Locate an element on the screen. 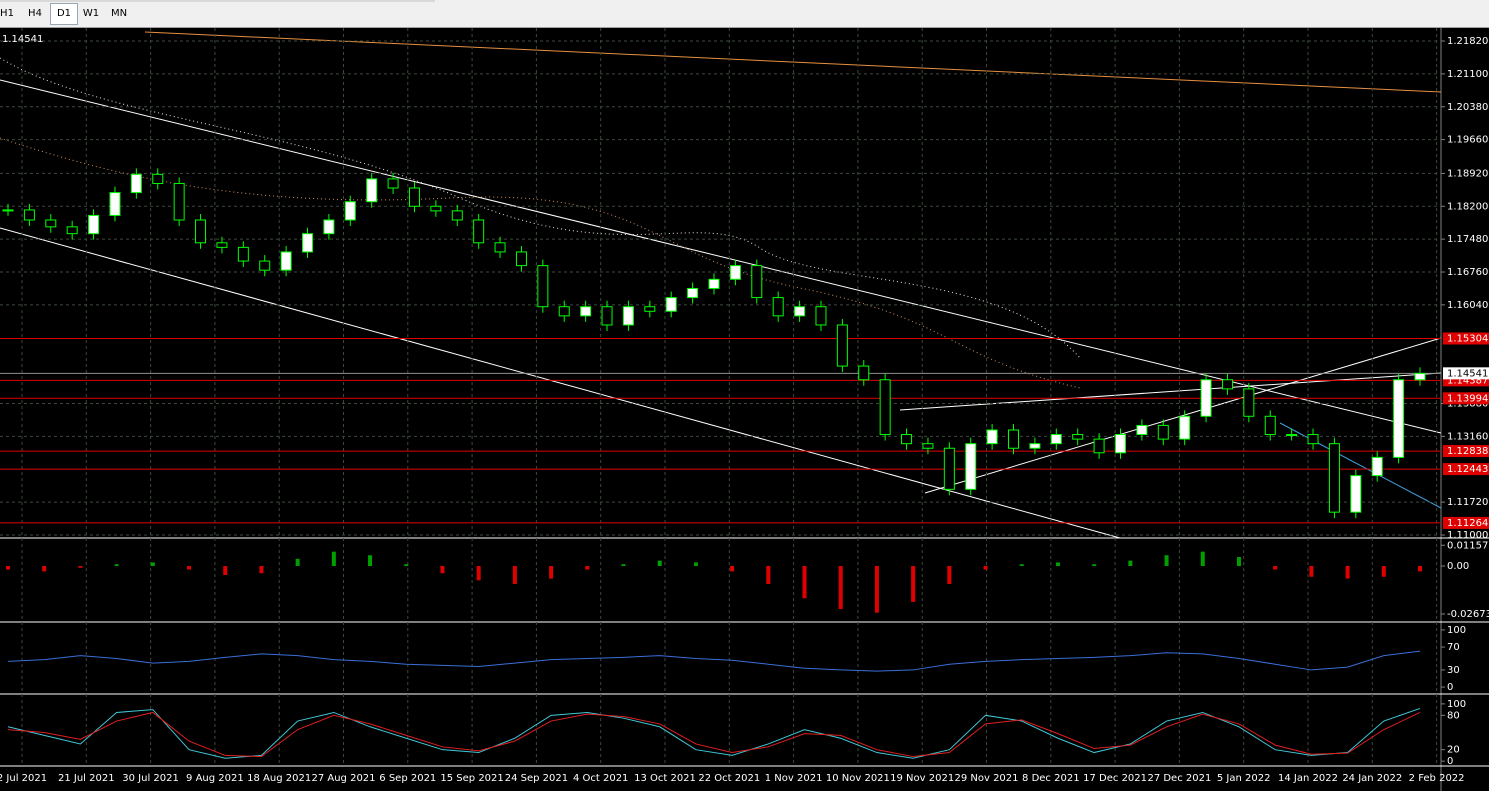  x-tick-label: 19 Nov 2021 is located at coordinates (922, 778).